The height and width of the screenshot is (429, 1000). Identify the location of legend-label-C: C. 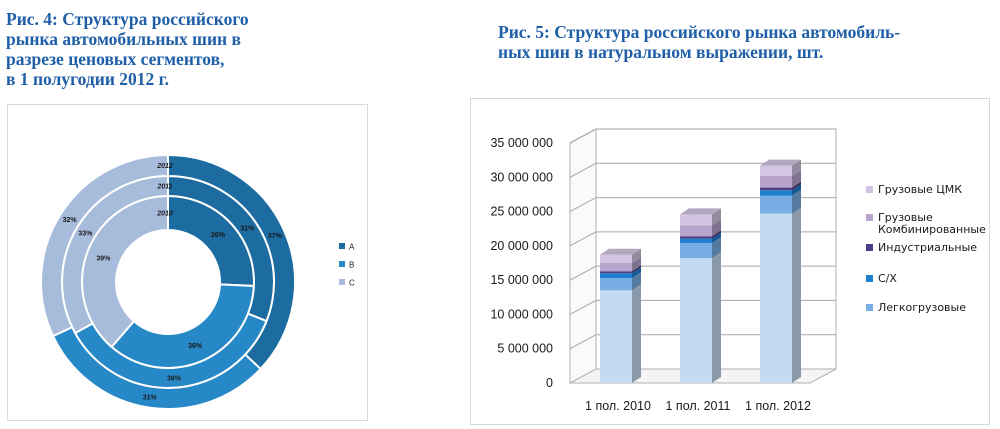
(352, 283).